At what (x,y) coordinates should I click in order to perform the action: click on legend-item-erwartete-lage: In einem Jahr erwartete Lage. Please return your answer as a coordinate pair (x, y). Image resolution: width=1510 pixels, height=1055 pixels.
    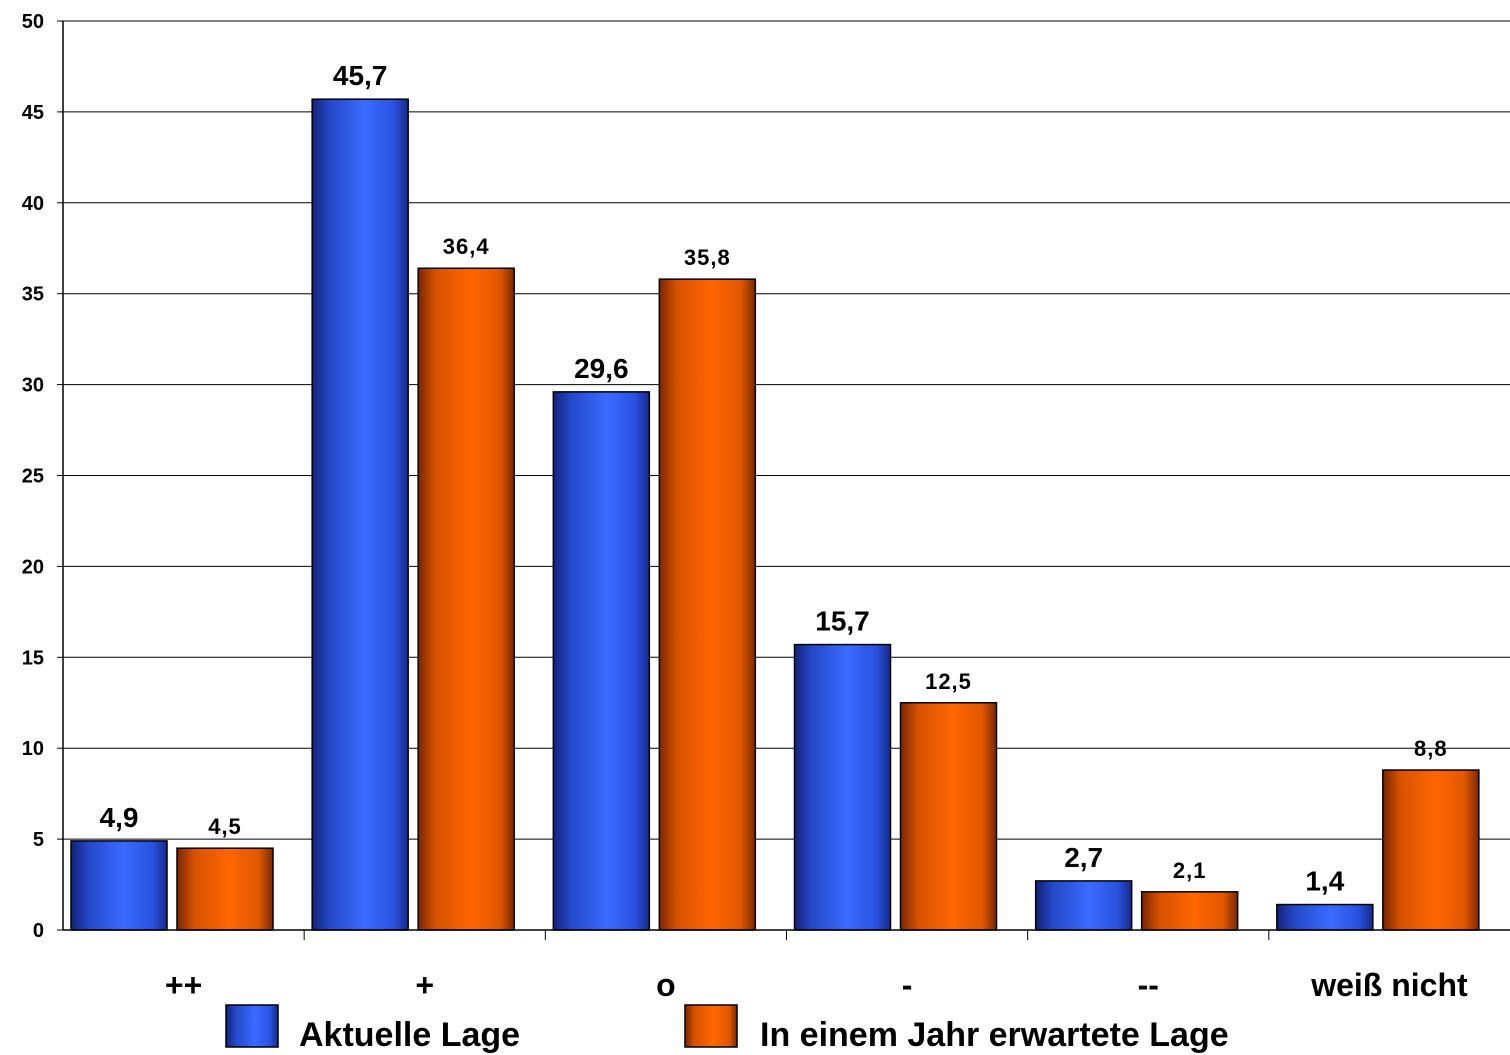
    Looking at the image, I should click on (956, 1029).